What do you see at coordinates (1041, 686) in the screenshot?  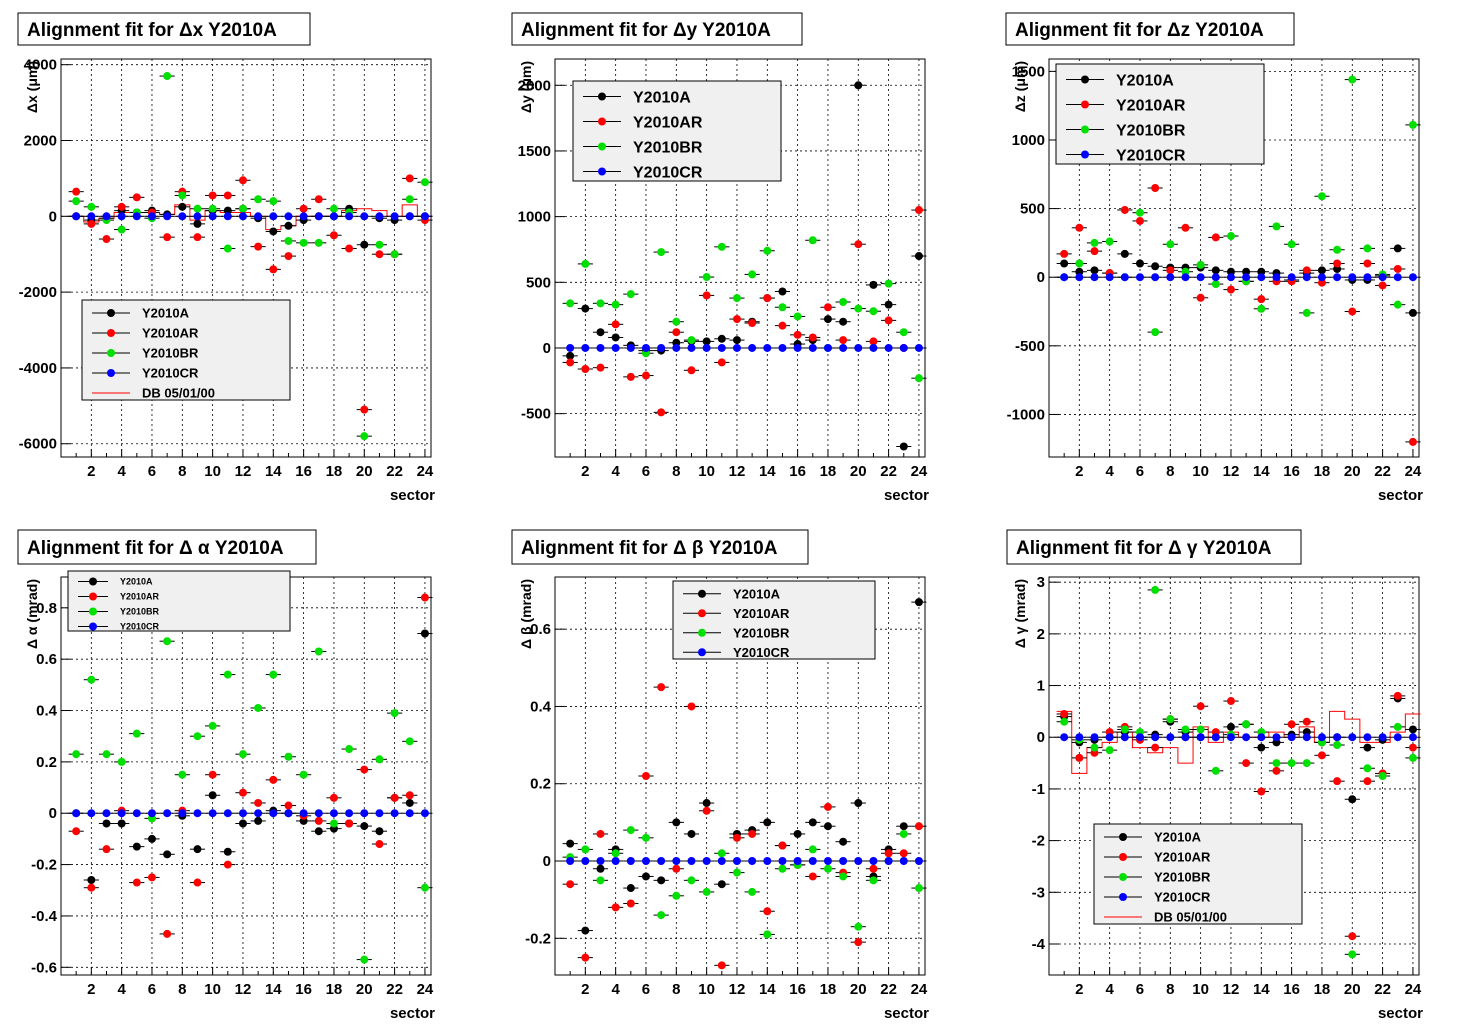 I see `y-tick-label: 1` at bounding box center [1041, 686].